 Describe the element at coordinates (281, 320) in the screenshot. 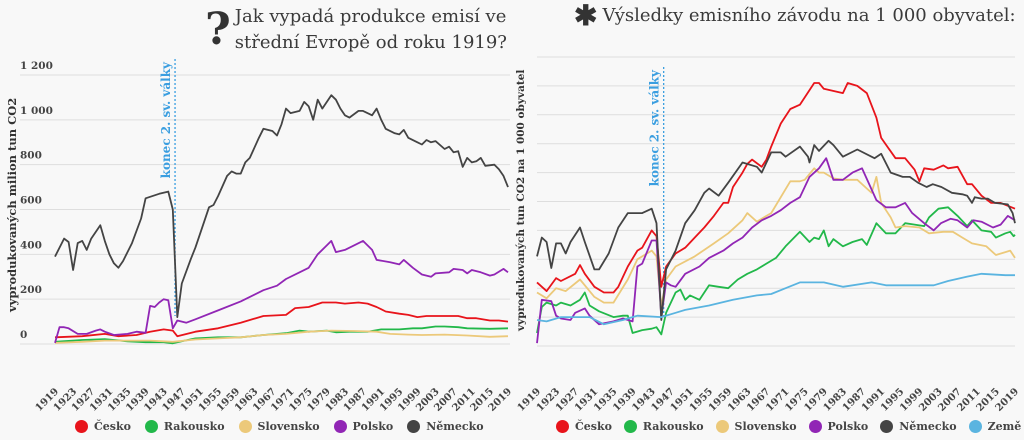

I see `series-line-Česko` at that location.